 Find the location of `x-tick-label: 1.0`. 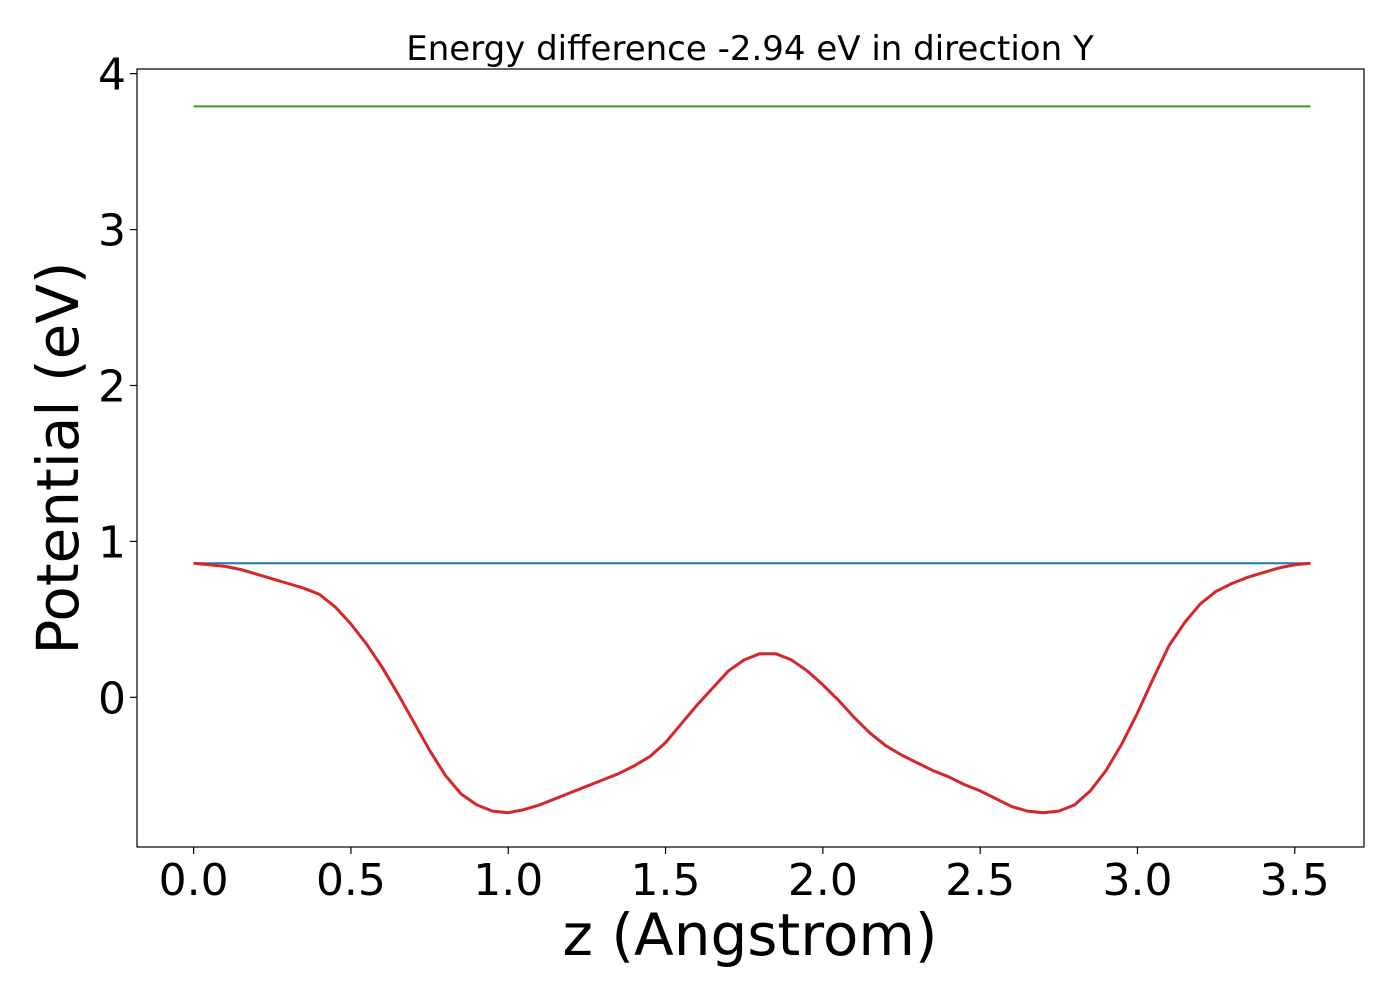

x-tick-label: 1.0 is located at coordinates (508, 880).